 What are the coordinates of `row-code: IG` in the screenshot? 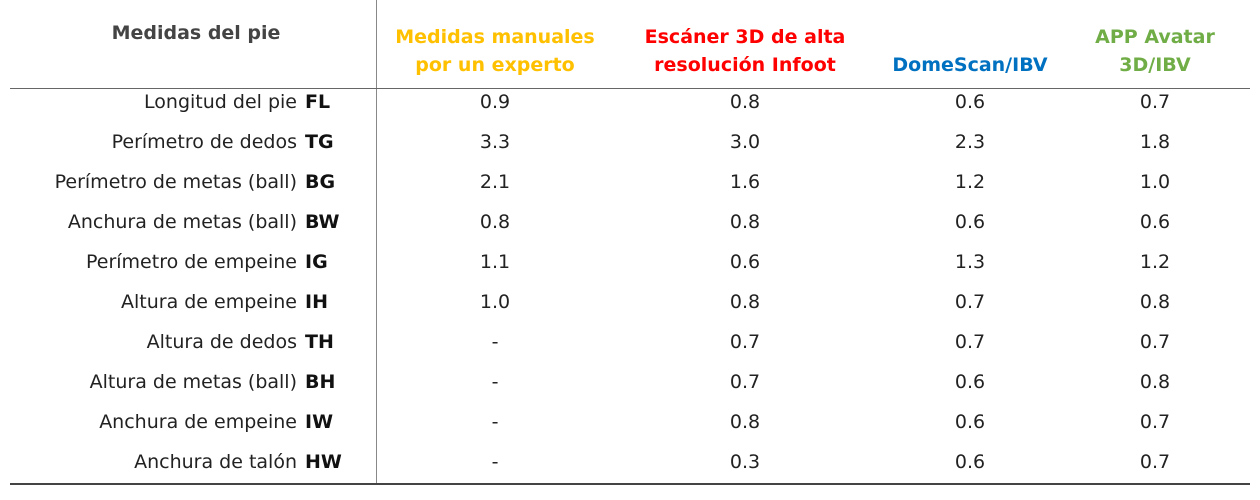 It's located at (316, 262).